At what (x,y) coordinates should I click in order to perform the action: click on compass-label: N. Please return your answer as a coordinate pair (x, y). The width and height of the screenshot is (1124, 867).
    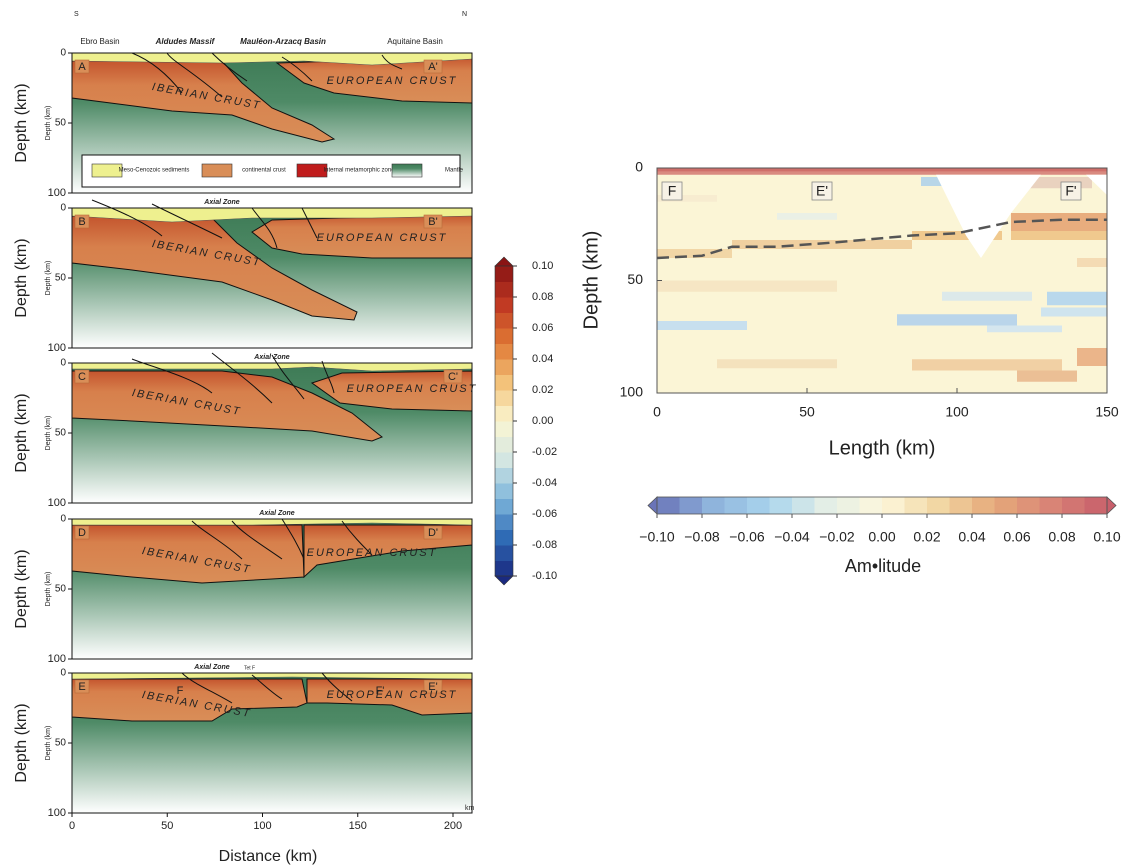
    Looking at the image, I should click on (464, 14).